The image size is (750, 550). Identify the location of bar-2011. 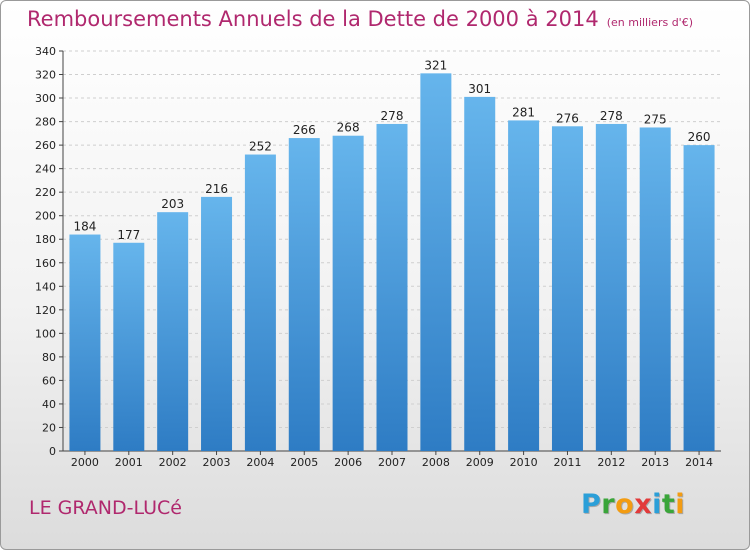
(567, 288).